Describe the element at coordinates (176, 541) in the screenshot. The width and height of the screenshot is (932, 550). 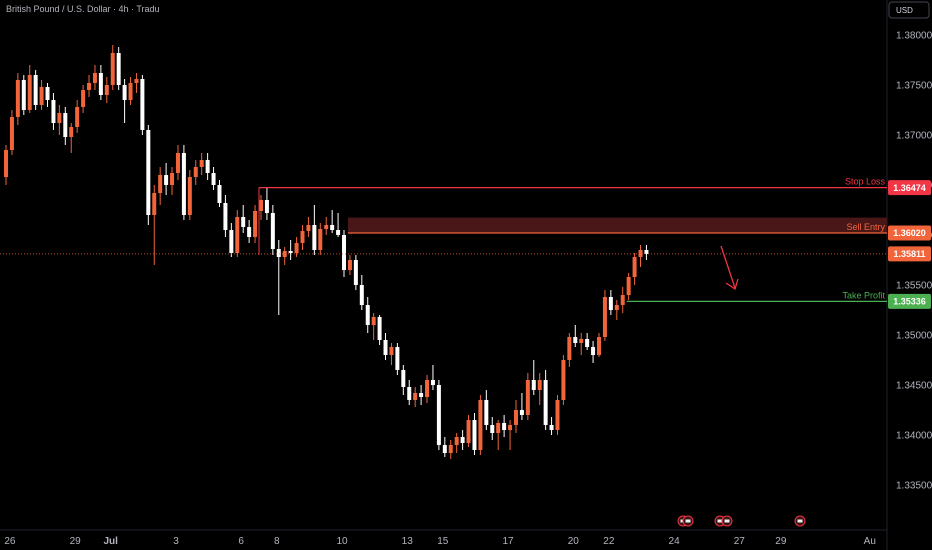
I see `time-tick-label: 3` at that location.